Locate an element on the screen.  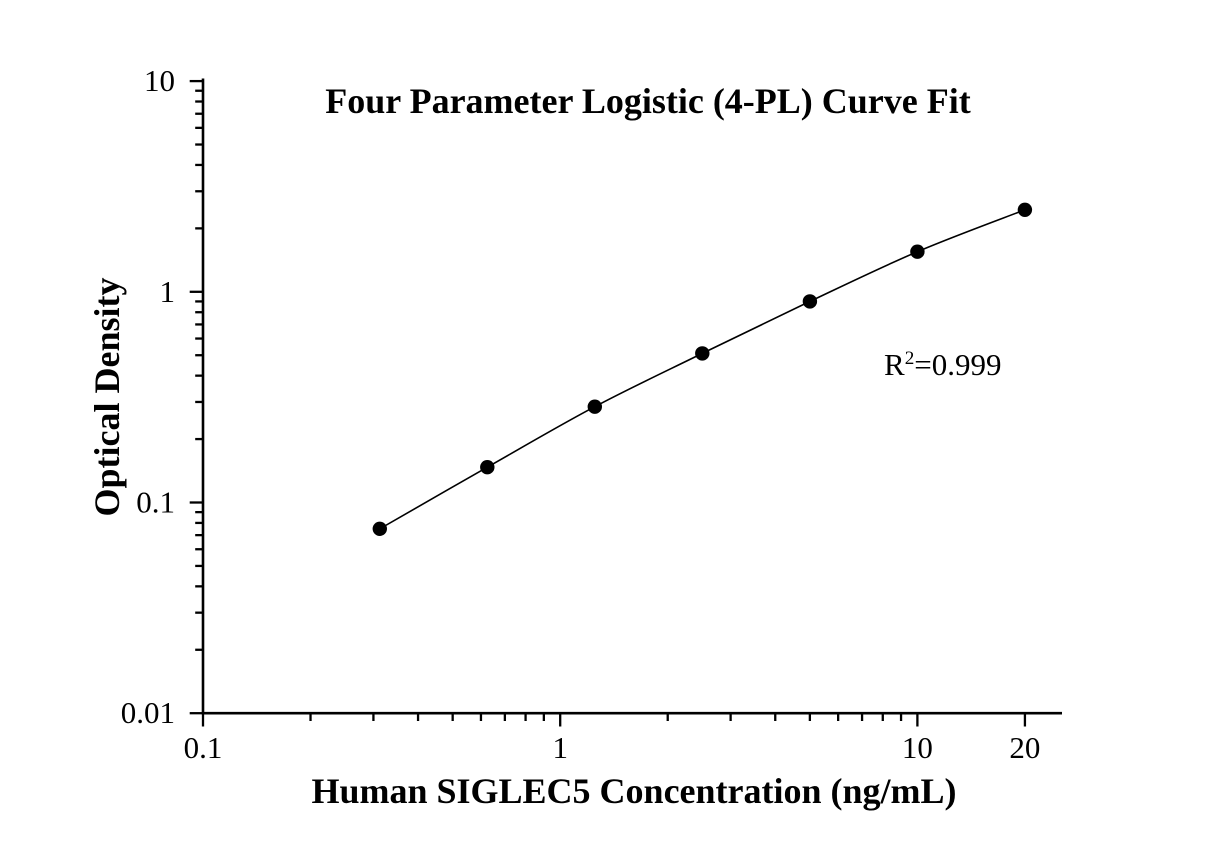
r-squared-exponent: 2 is located at coordinates (909, 359).